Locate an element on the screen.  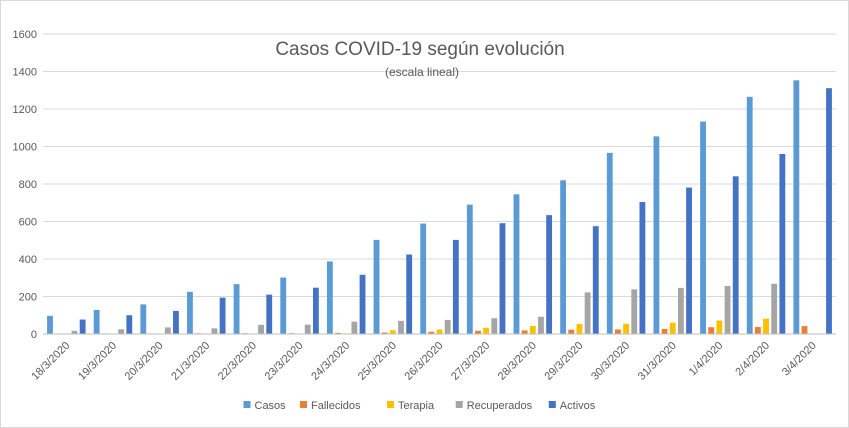
x-tick-label: 18/3/2020 is located at coordinates (50, 361).